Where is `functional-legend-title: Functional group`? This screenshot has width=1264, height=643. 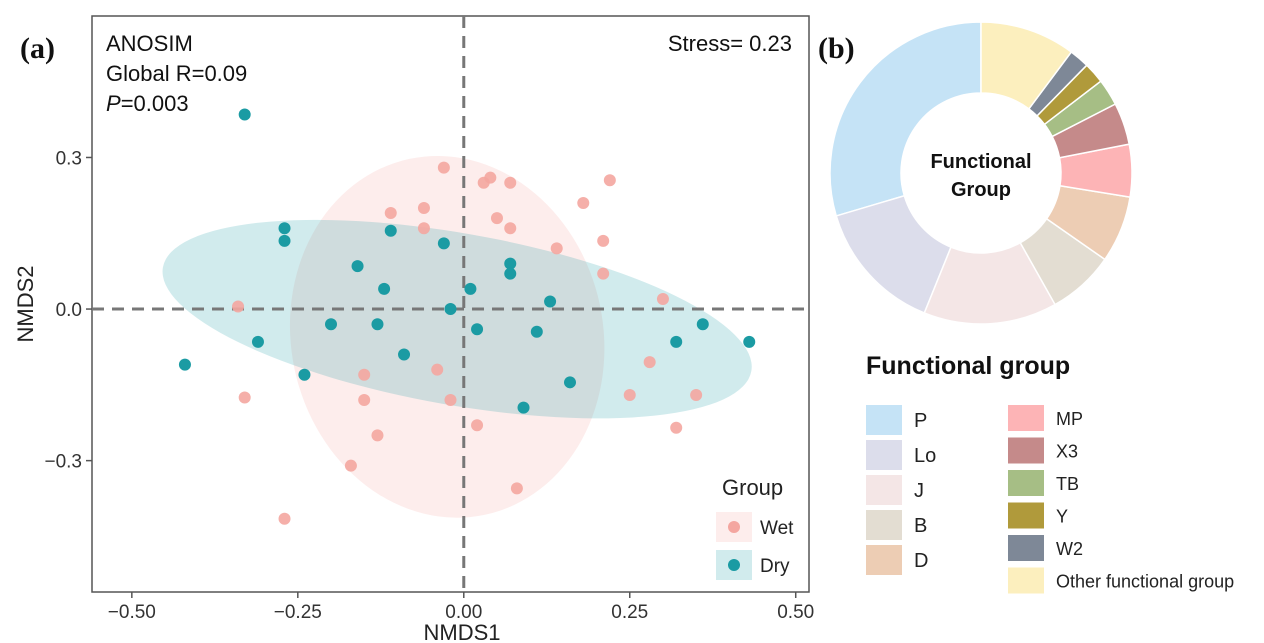
functional-legend-title: Functional group is located at coordinates (968, 366).